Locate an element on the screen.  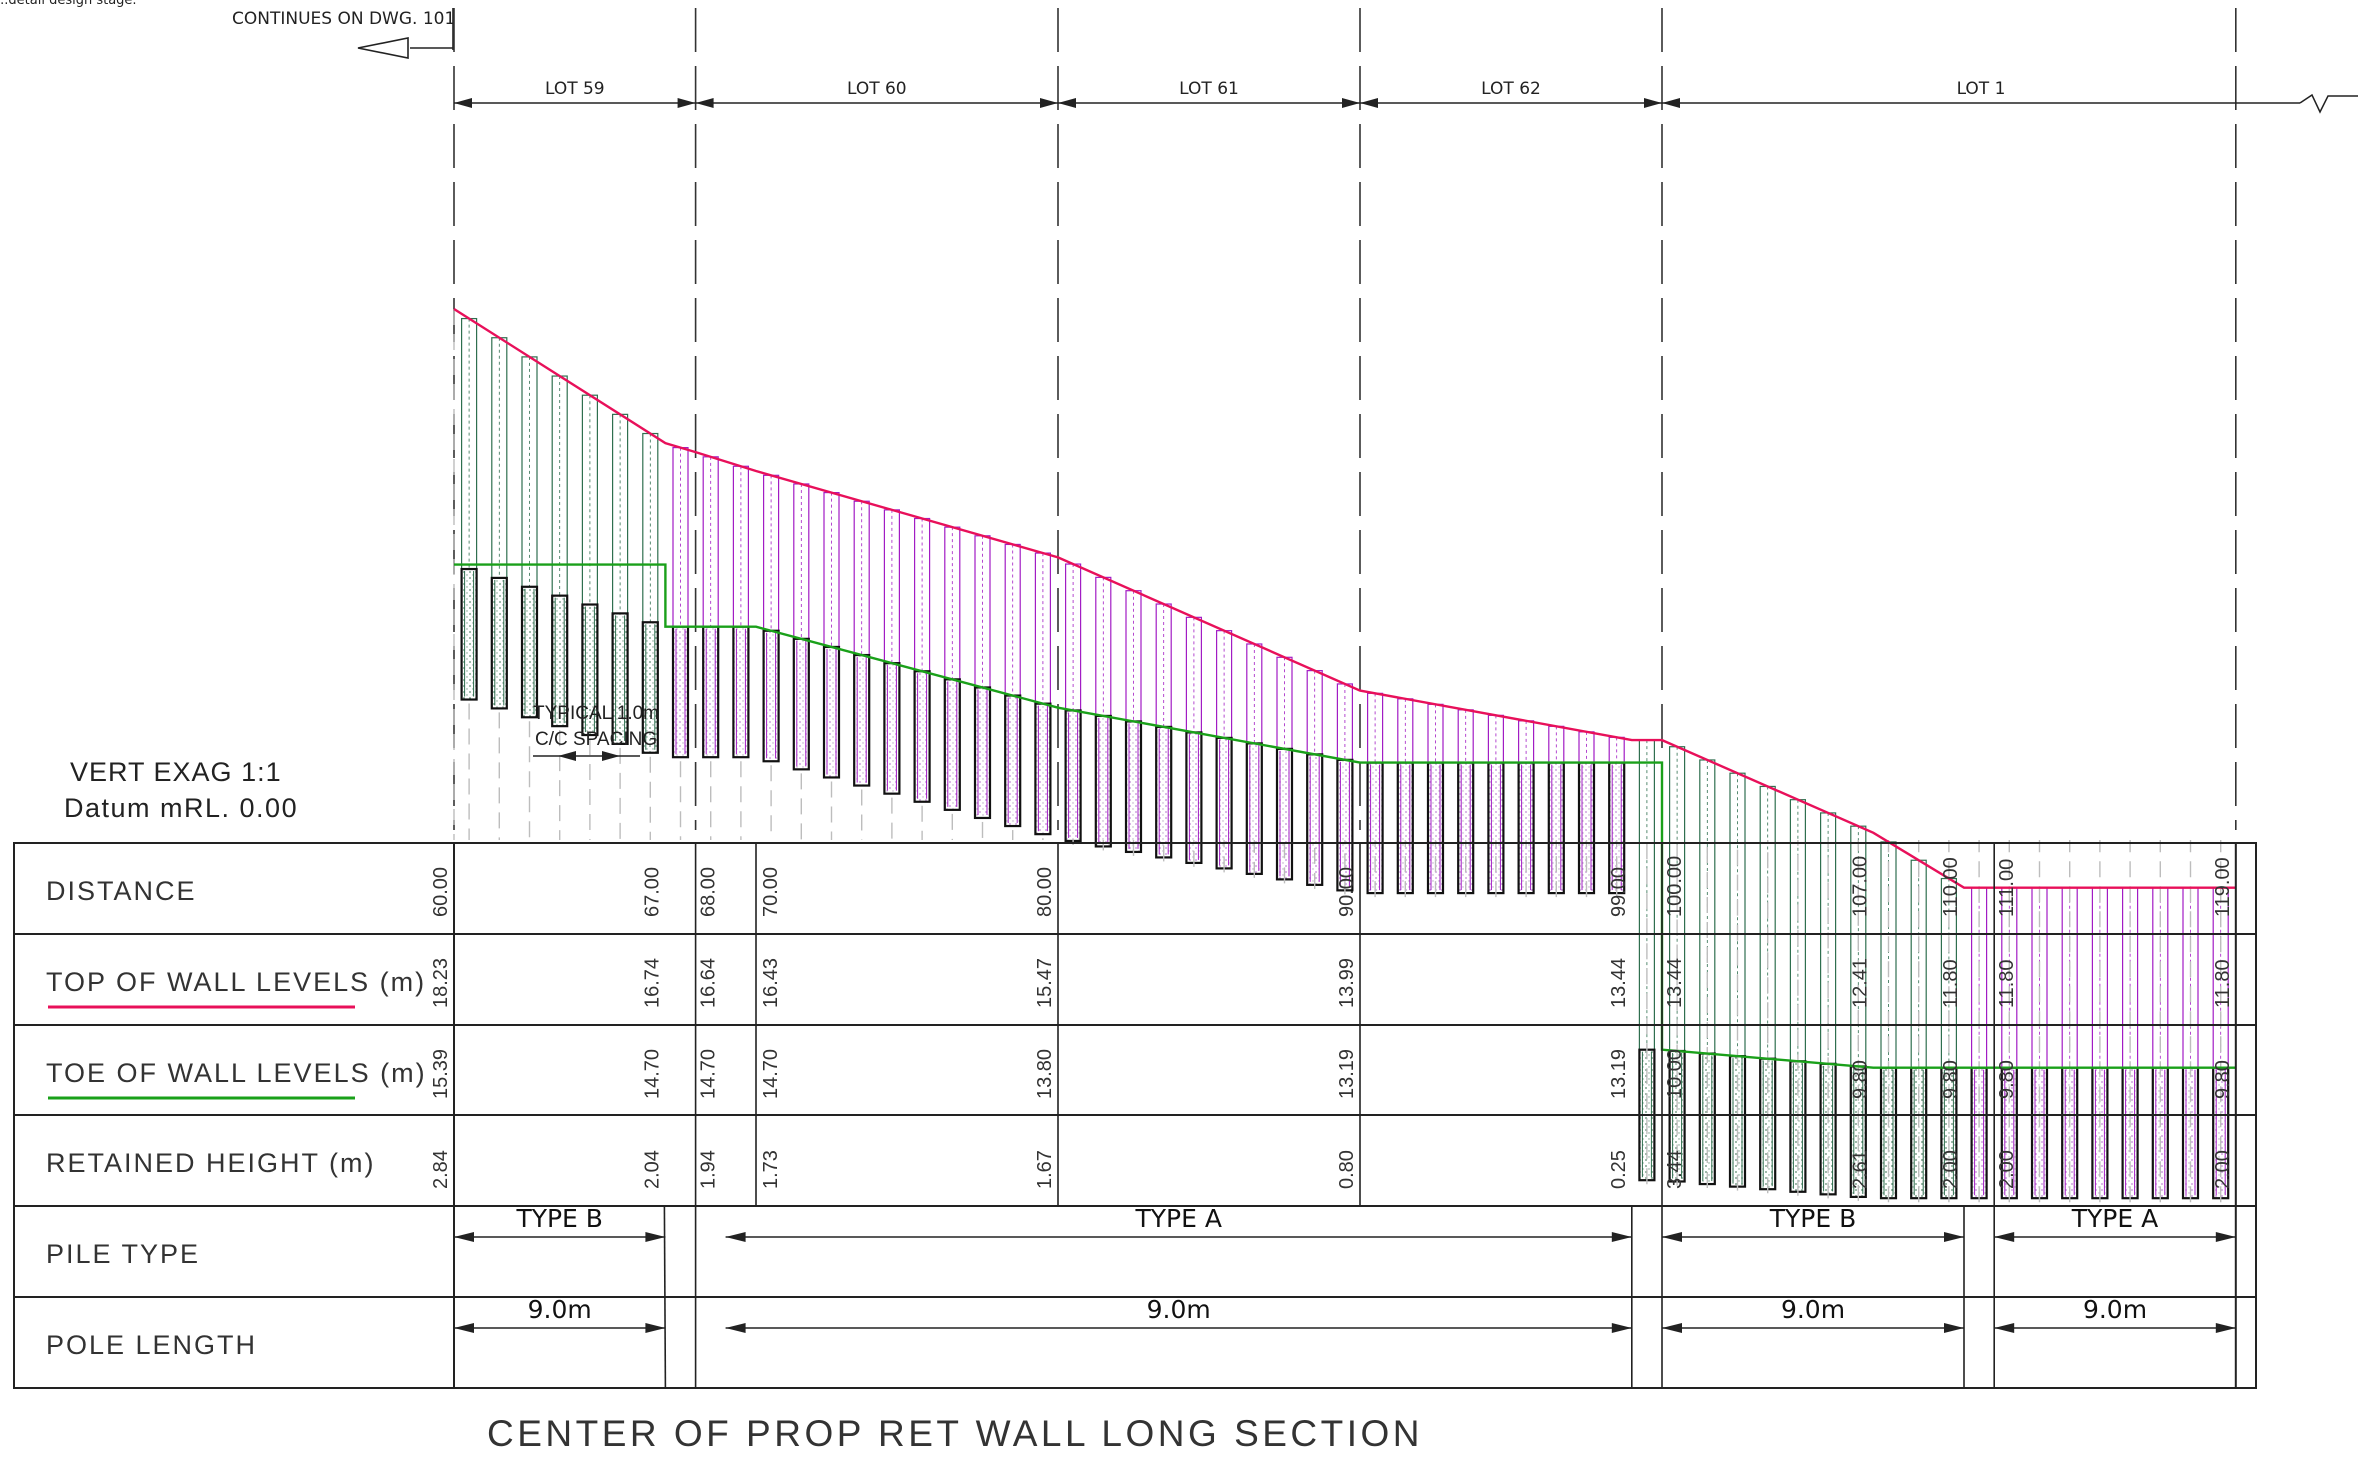
retained-height-value: 0.25 is located at coordinates (1619, 1169).